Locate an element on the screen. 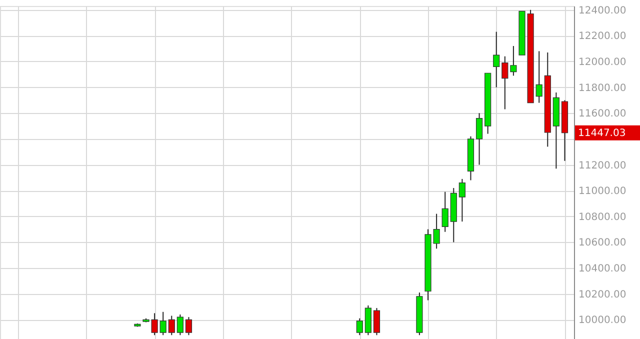  y-tick-label: 10800.00 is located at coordinates (602, 217).